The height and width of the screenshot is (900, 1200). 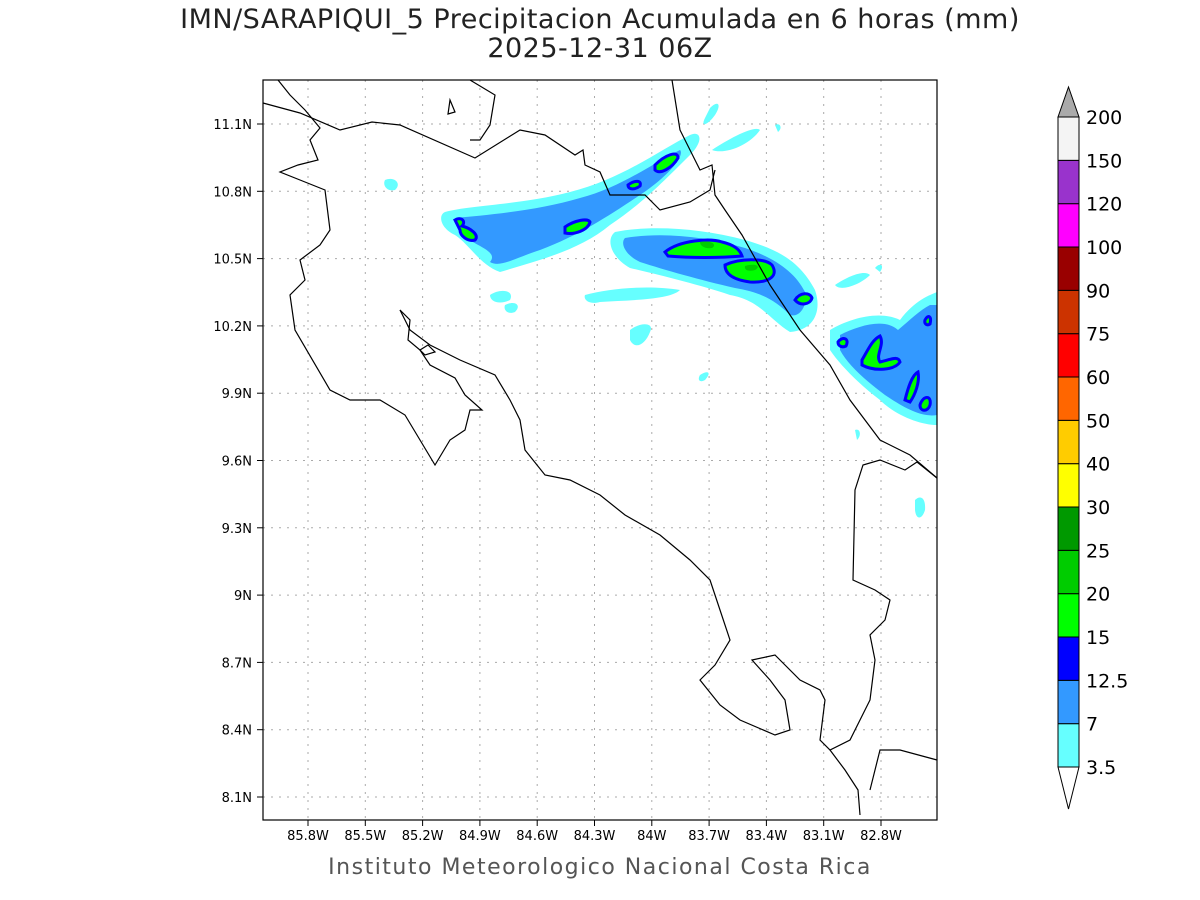 What do you see at coordinates (1098, 291) in the screenshot?
I see `colorbar-label: 90` at bounding box center [1098, 291].